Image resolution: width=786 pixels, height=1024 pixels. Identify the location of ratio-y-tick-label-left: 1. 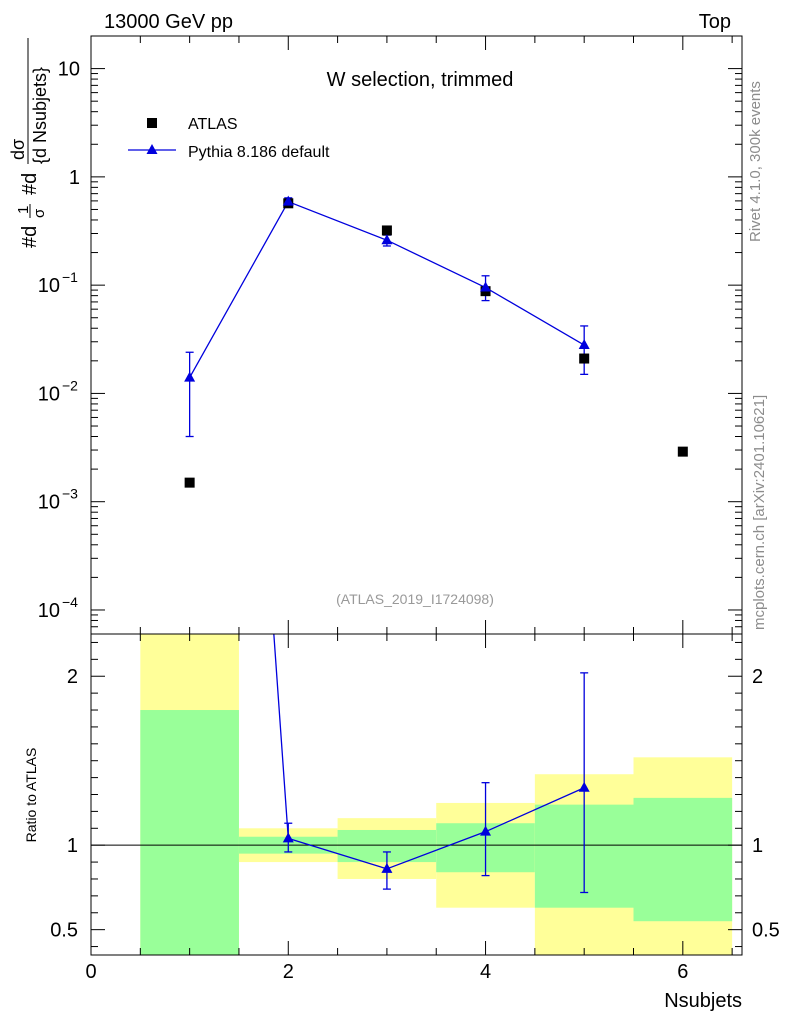
(72, 846).